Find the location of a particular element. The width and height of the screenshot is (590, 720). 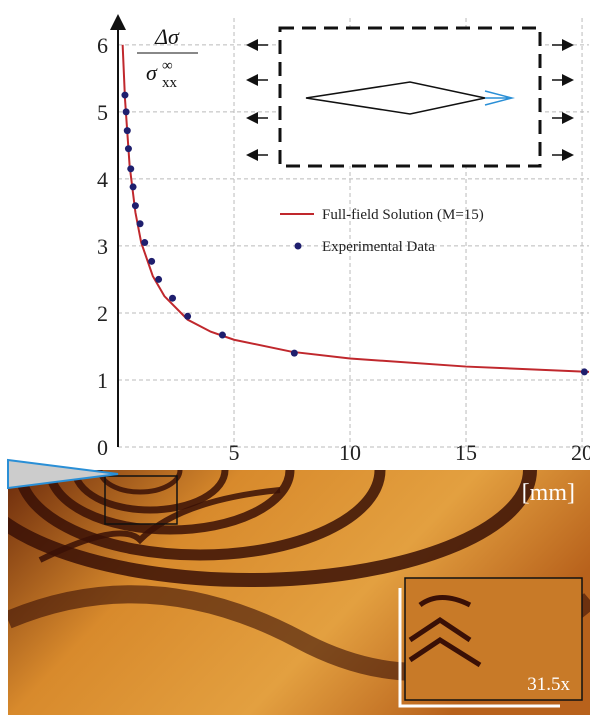

x-tick-label: 10 is located at coordinates (350, 452).